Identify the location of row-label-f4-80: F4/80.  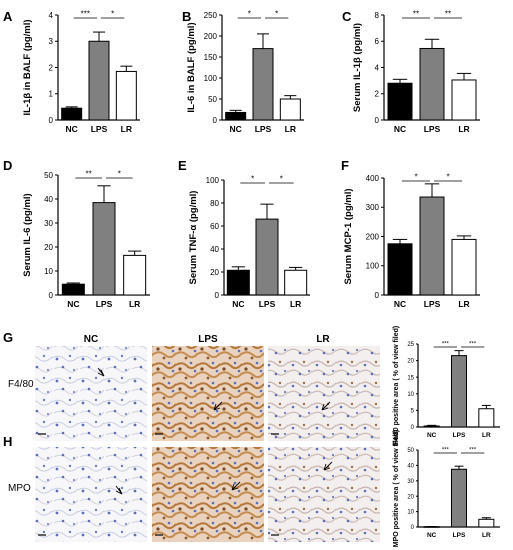
(21, 384).